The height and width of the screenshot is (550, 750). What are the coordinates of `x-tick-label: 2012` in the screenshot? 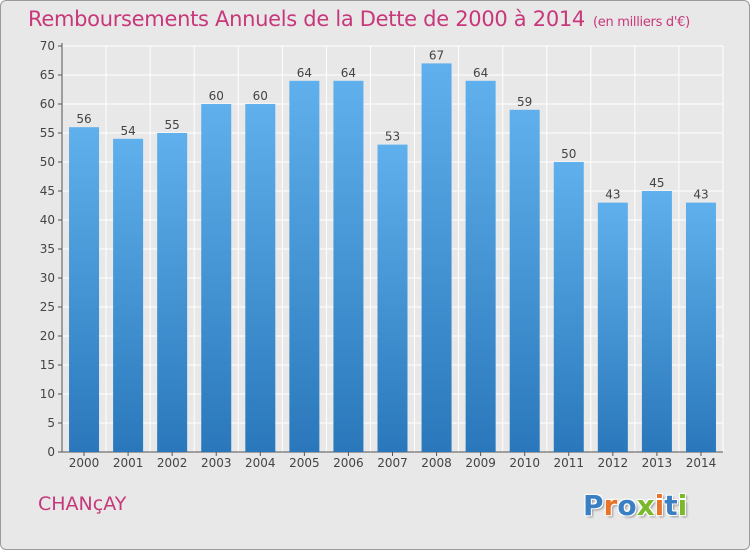 It's located at (613, 463).